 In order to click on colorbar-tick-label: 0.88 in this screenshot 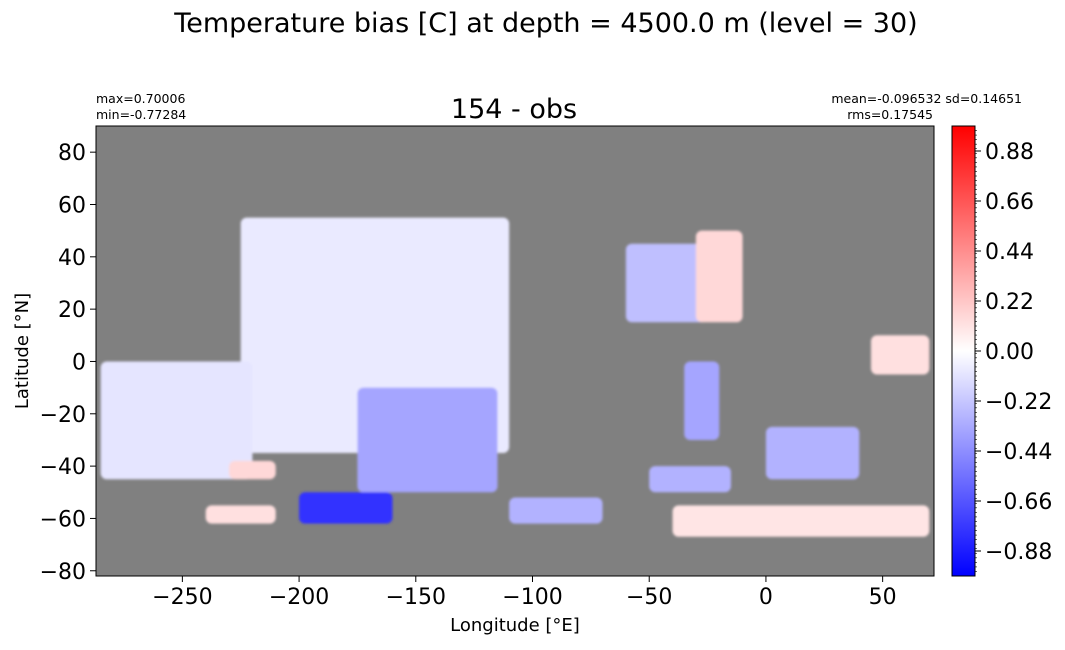, I will do `click(1009, 152)`.